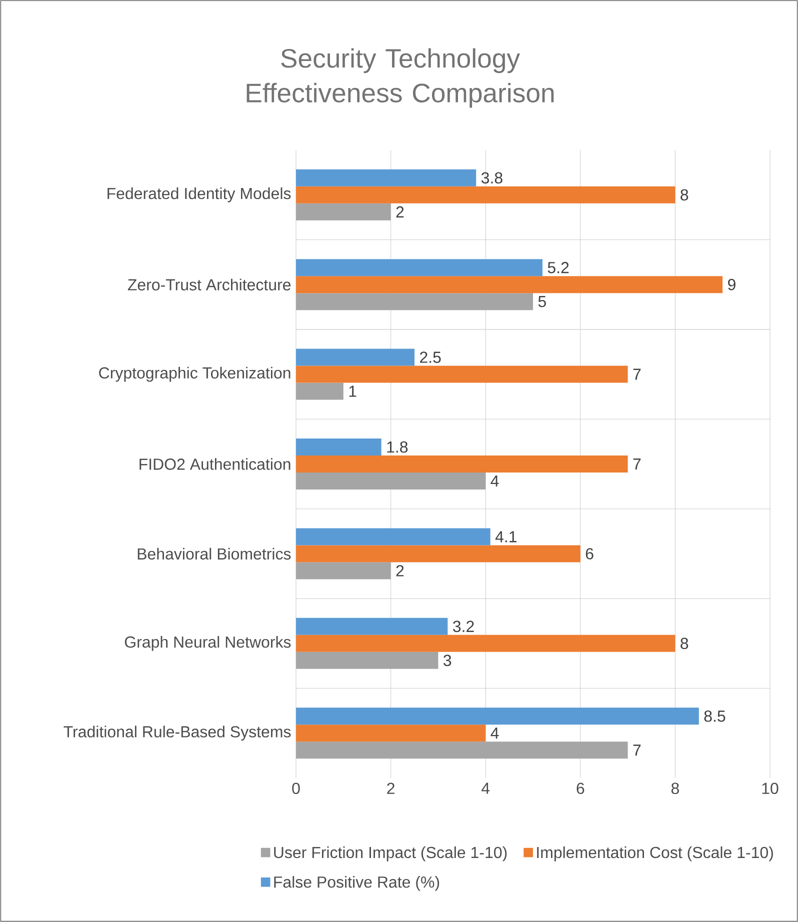 The height and width of the screenshot is (922, 798). I want to click on y-tick-label: Cryptographic Tokenization, so click(194, 374).